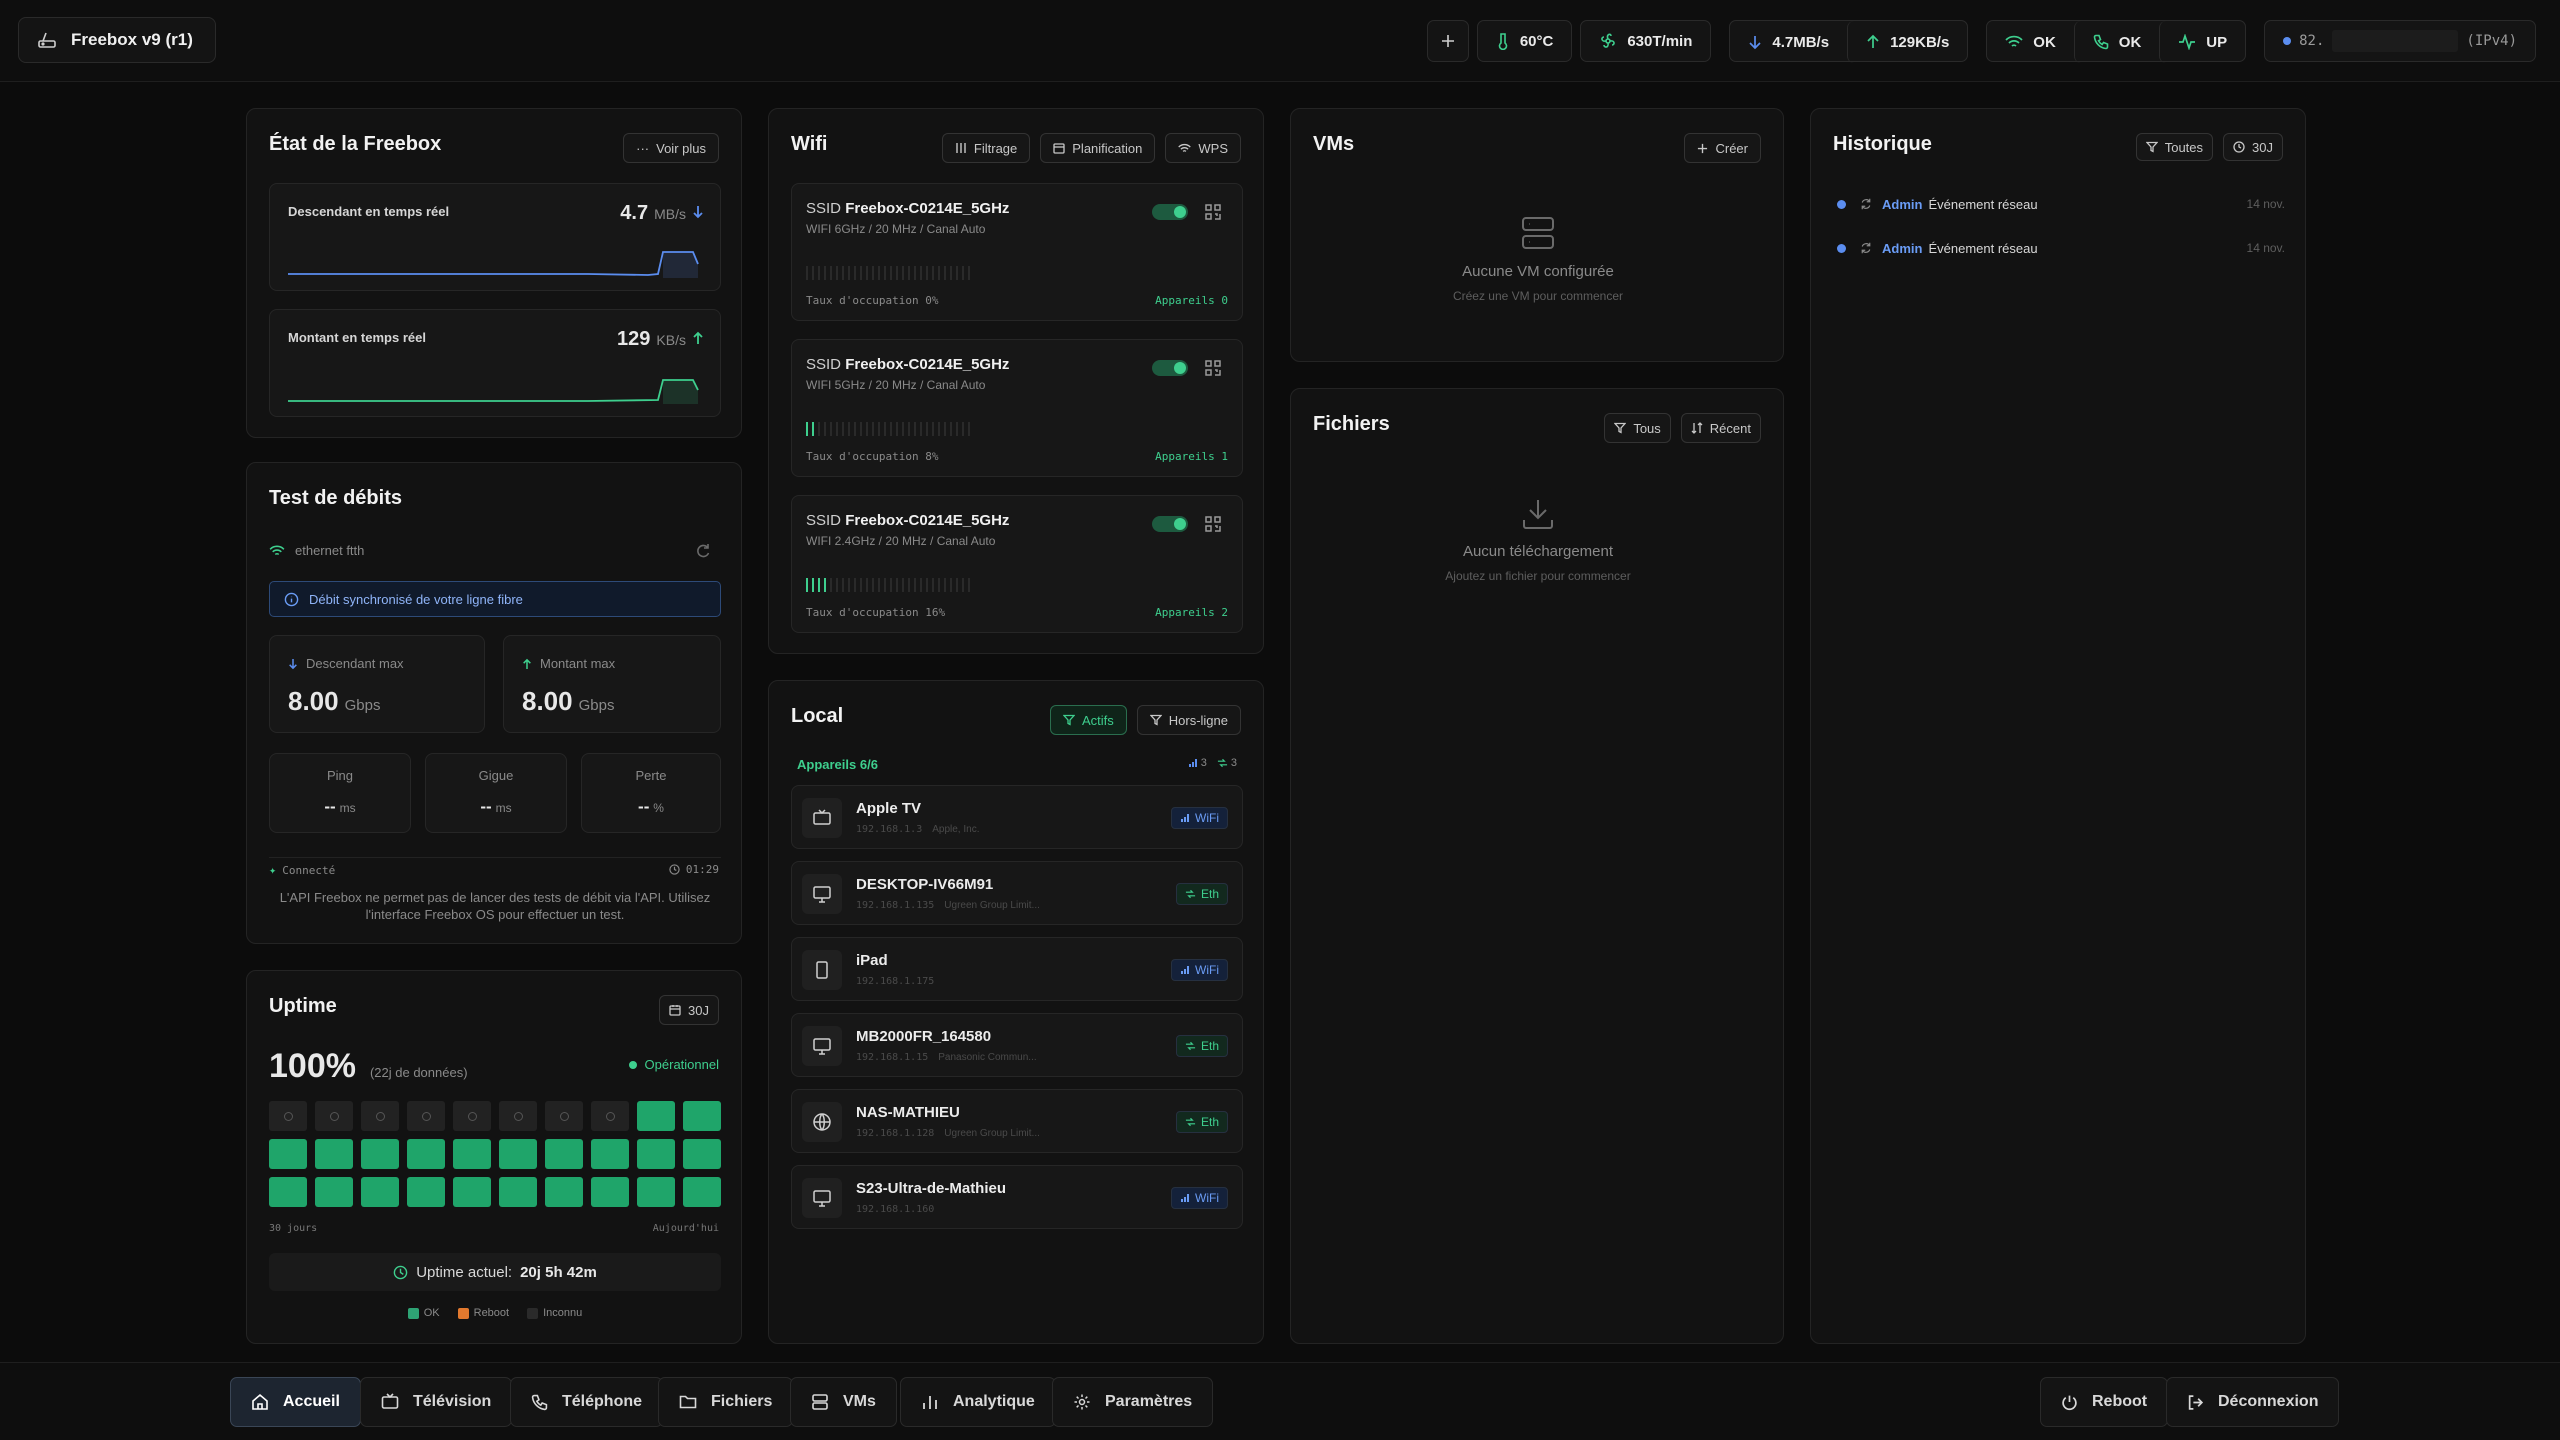 This screenshot has width=2560, height=1440. Describe the element at coordinates (1637, 428) in the screenshot. I see `files-all-button: Tous` at that location.